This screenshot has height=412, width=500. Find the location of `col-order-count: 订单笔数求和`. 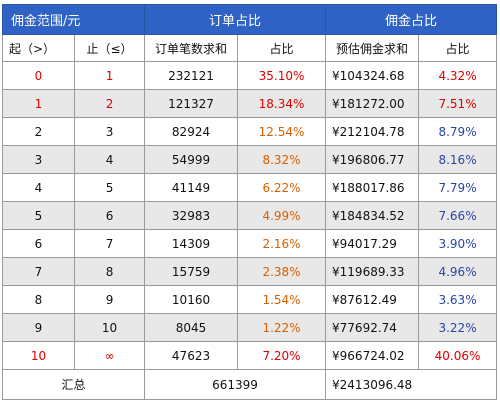

col-order-count: 订单笔数求和 is located at coordinates (191, 48).